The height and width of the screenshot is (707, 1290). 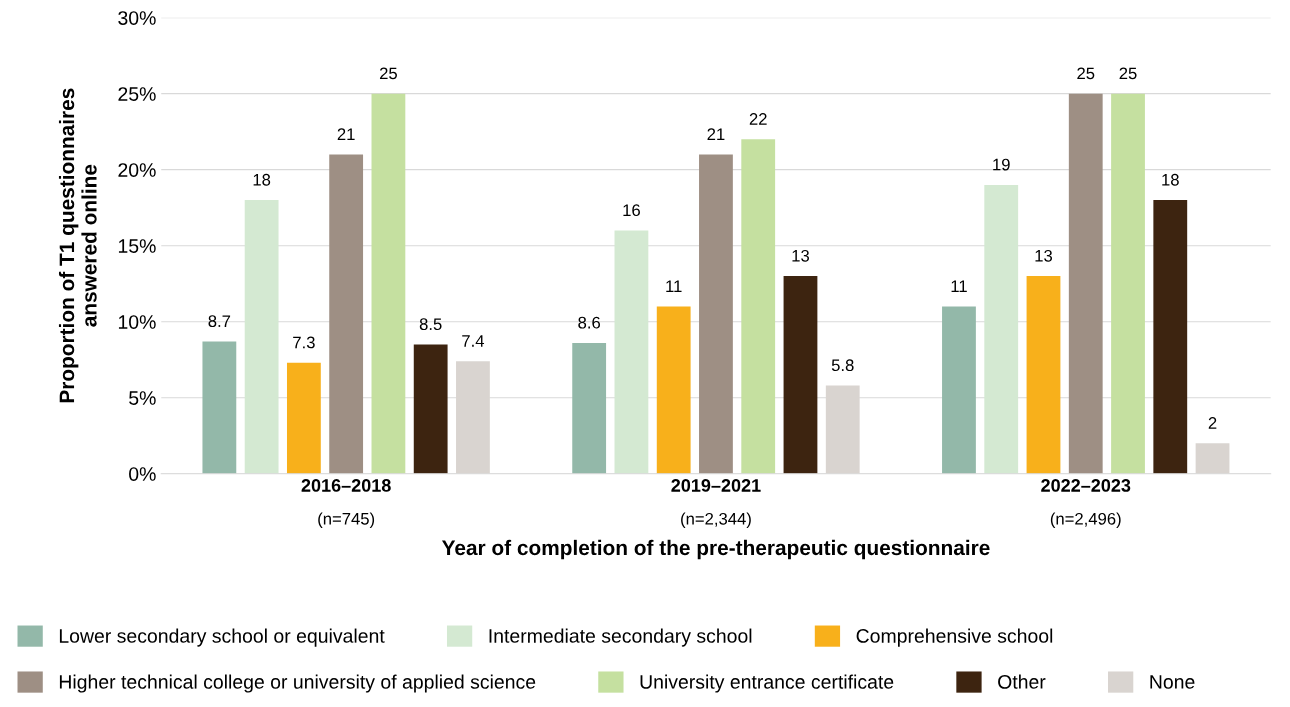 What do you see at coordinates (1172, 682) in the screenshot?
I see `legend-label: None` at bounding box center [1172, 682].